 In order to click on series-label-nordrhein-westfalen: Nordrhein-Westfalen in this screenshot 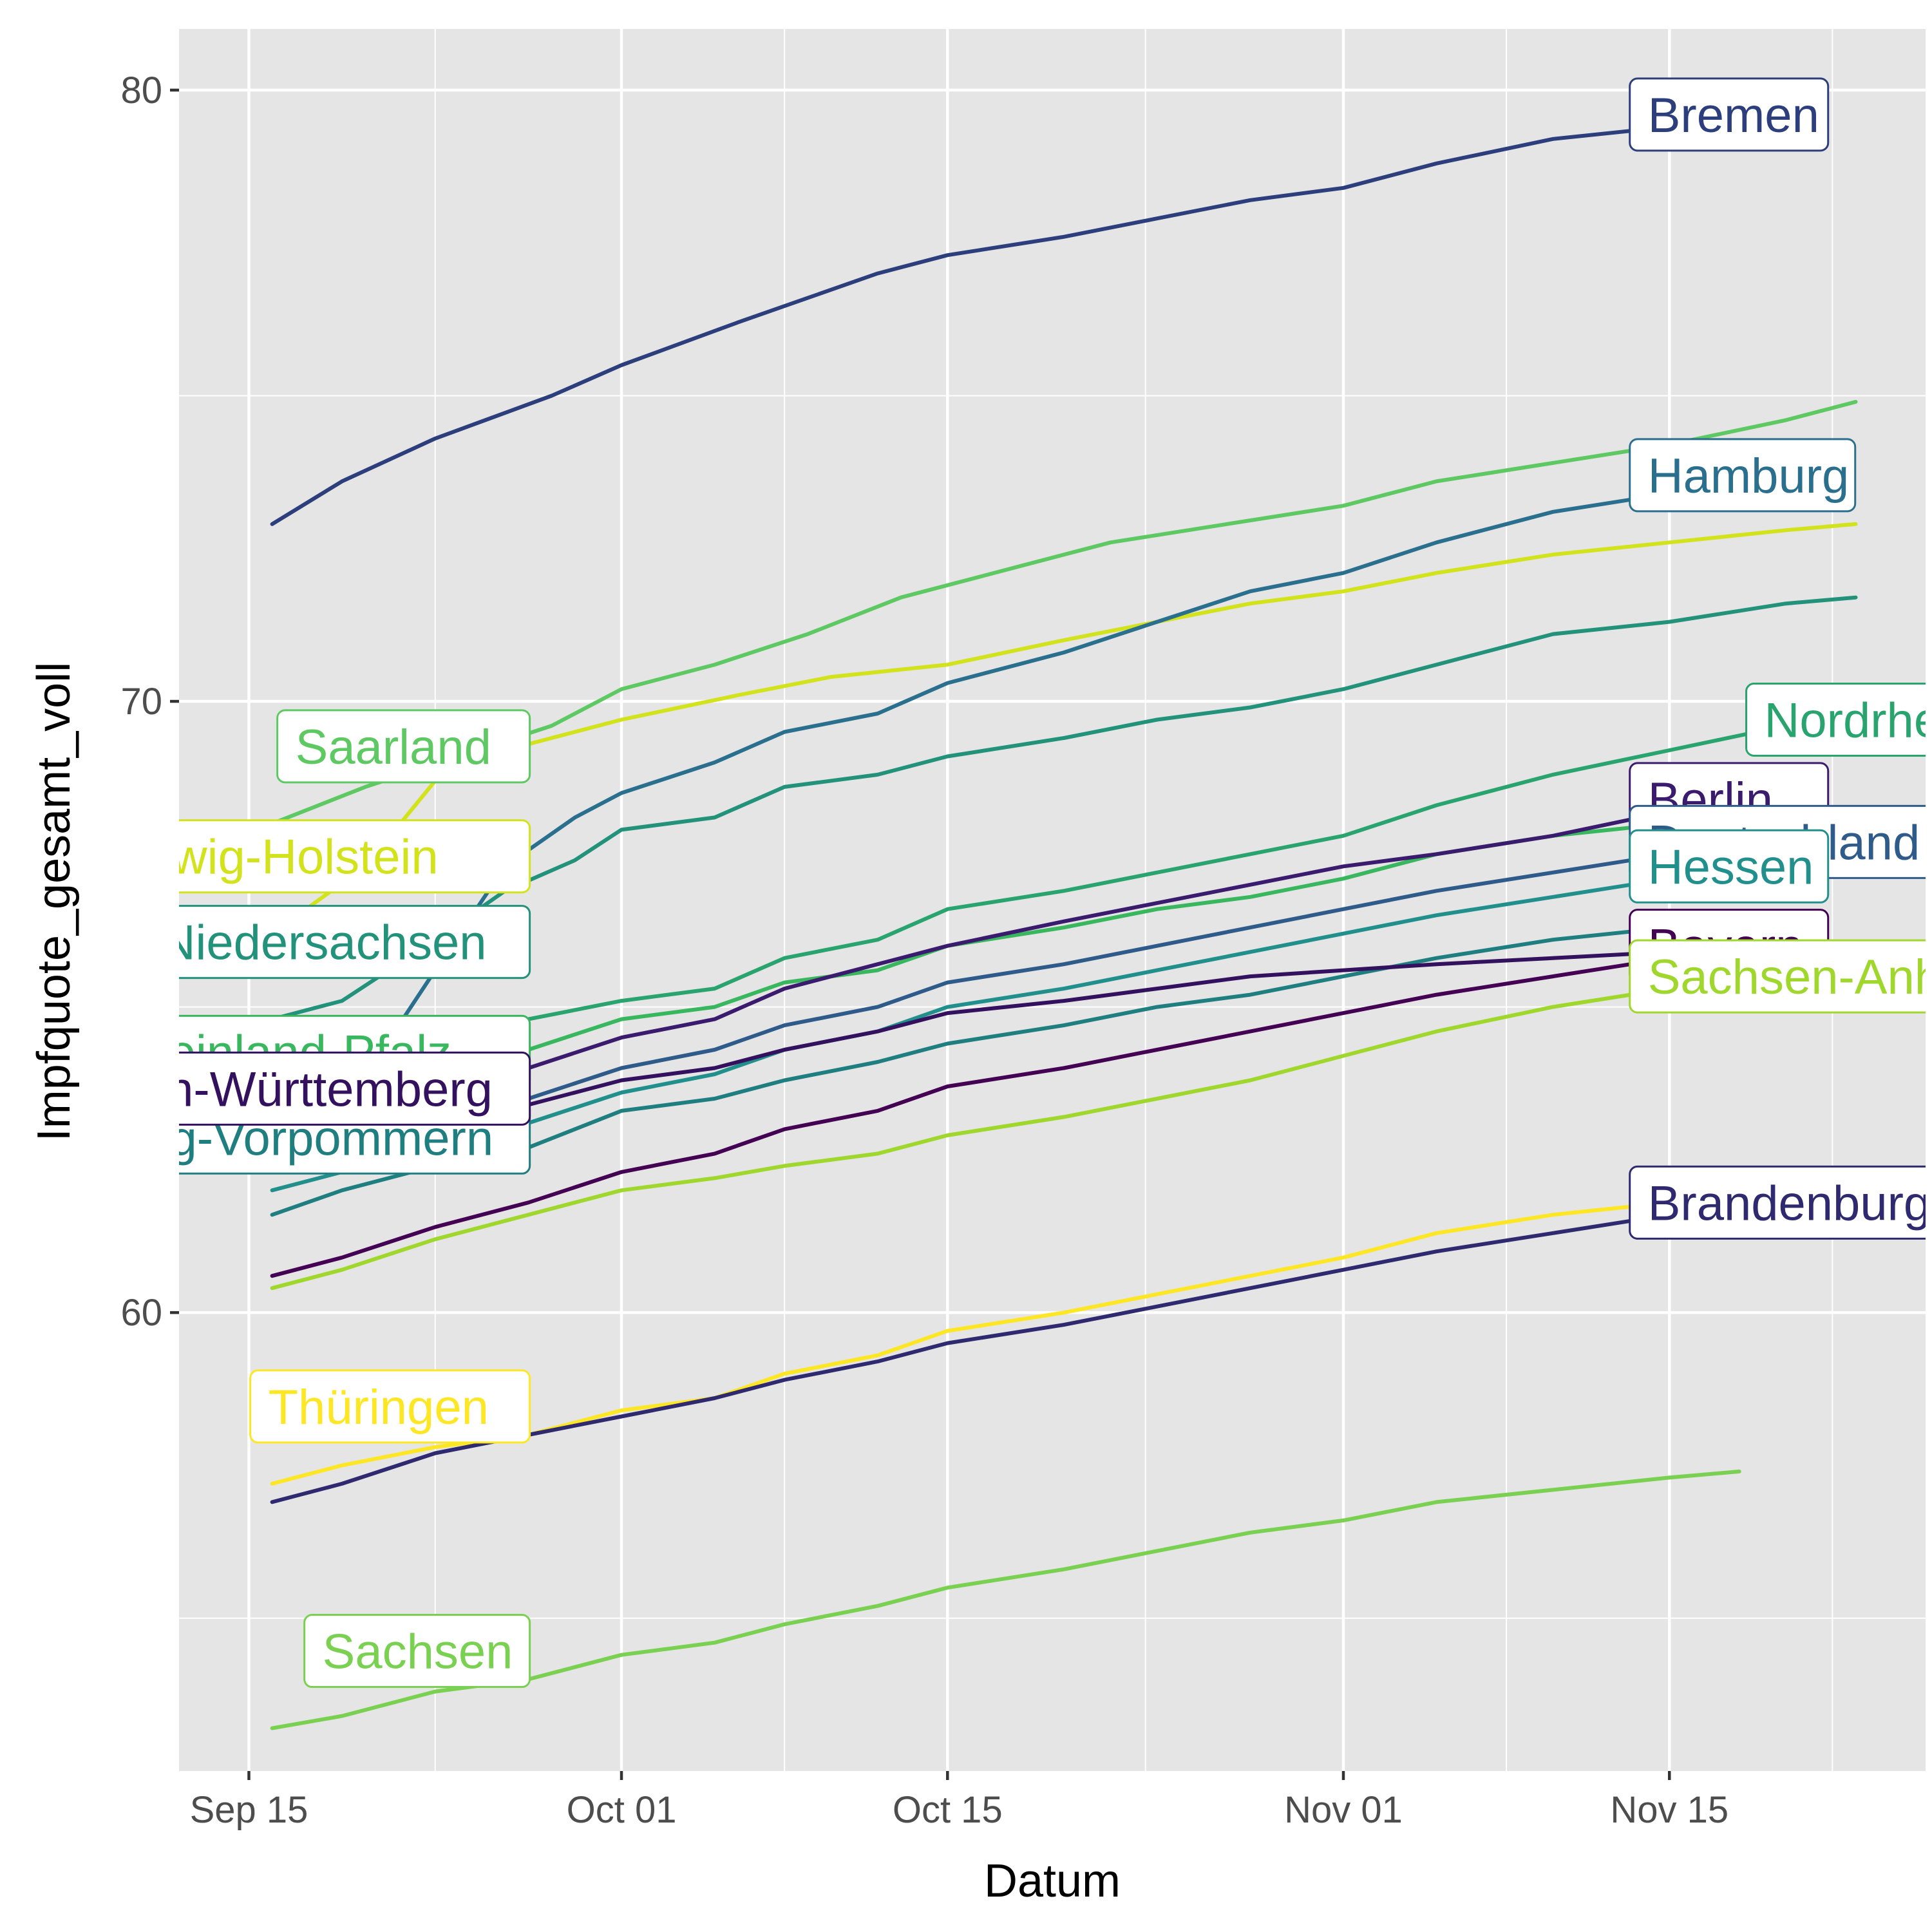, I will do `click(1838, 720)`.